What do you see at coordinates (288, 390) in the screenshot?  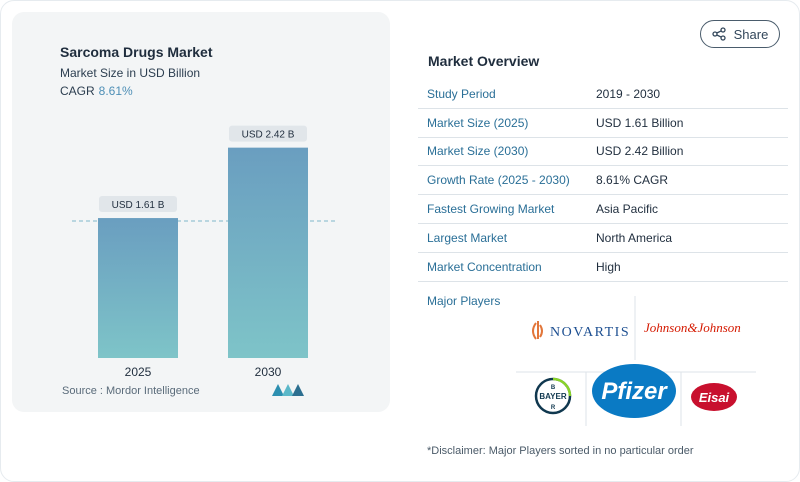 I see `mordor-logo-icon` at bounding box center [288, 390].